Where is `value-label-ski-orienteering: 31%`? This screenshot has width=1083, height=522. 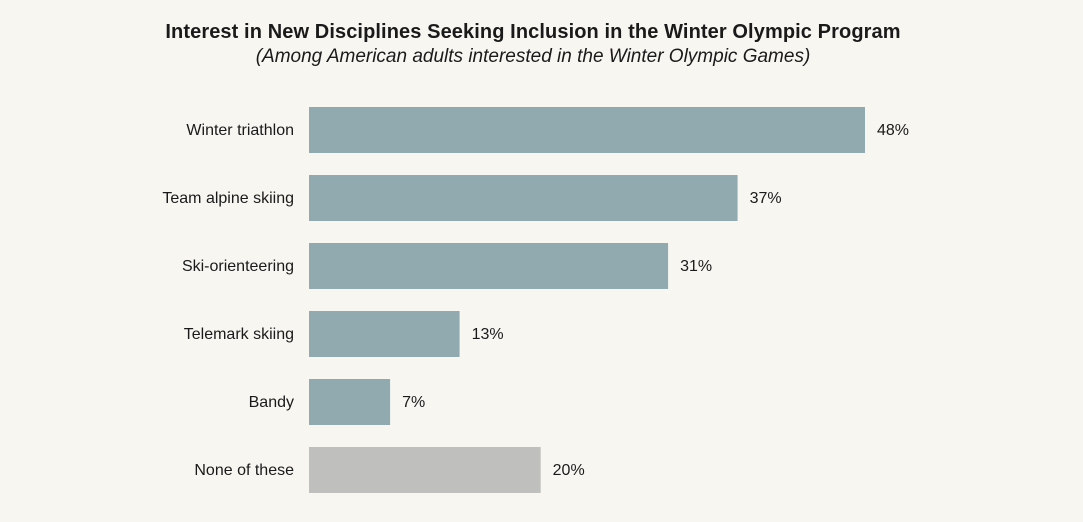 value-label-ski-orienteering: 31% is located at coordinates (696, 266).